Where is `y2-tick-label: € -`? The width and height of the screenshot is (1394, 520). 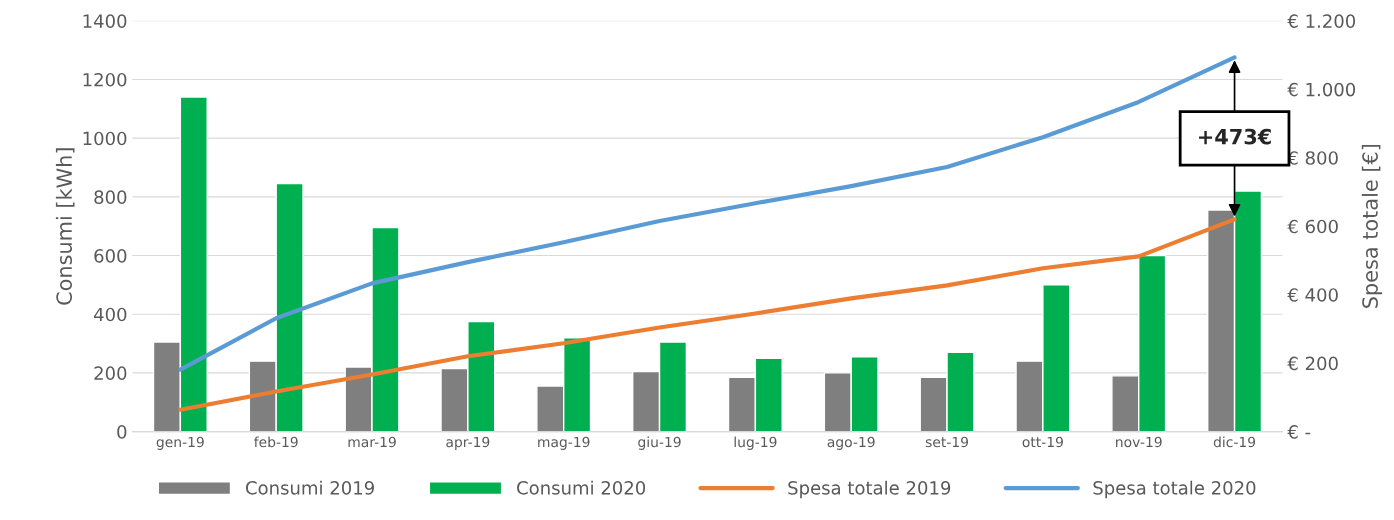 y2-tick-label: € - is located at coordinates (1299, 432).